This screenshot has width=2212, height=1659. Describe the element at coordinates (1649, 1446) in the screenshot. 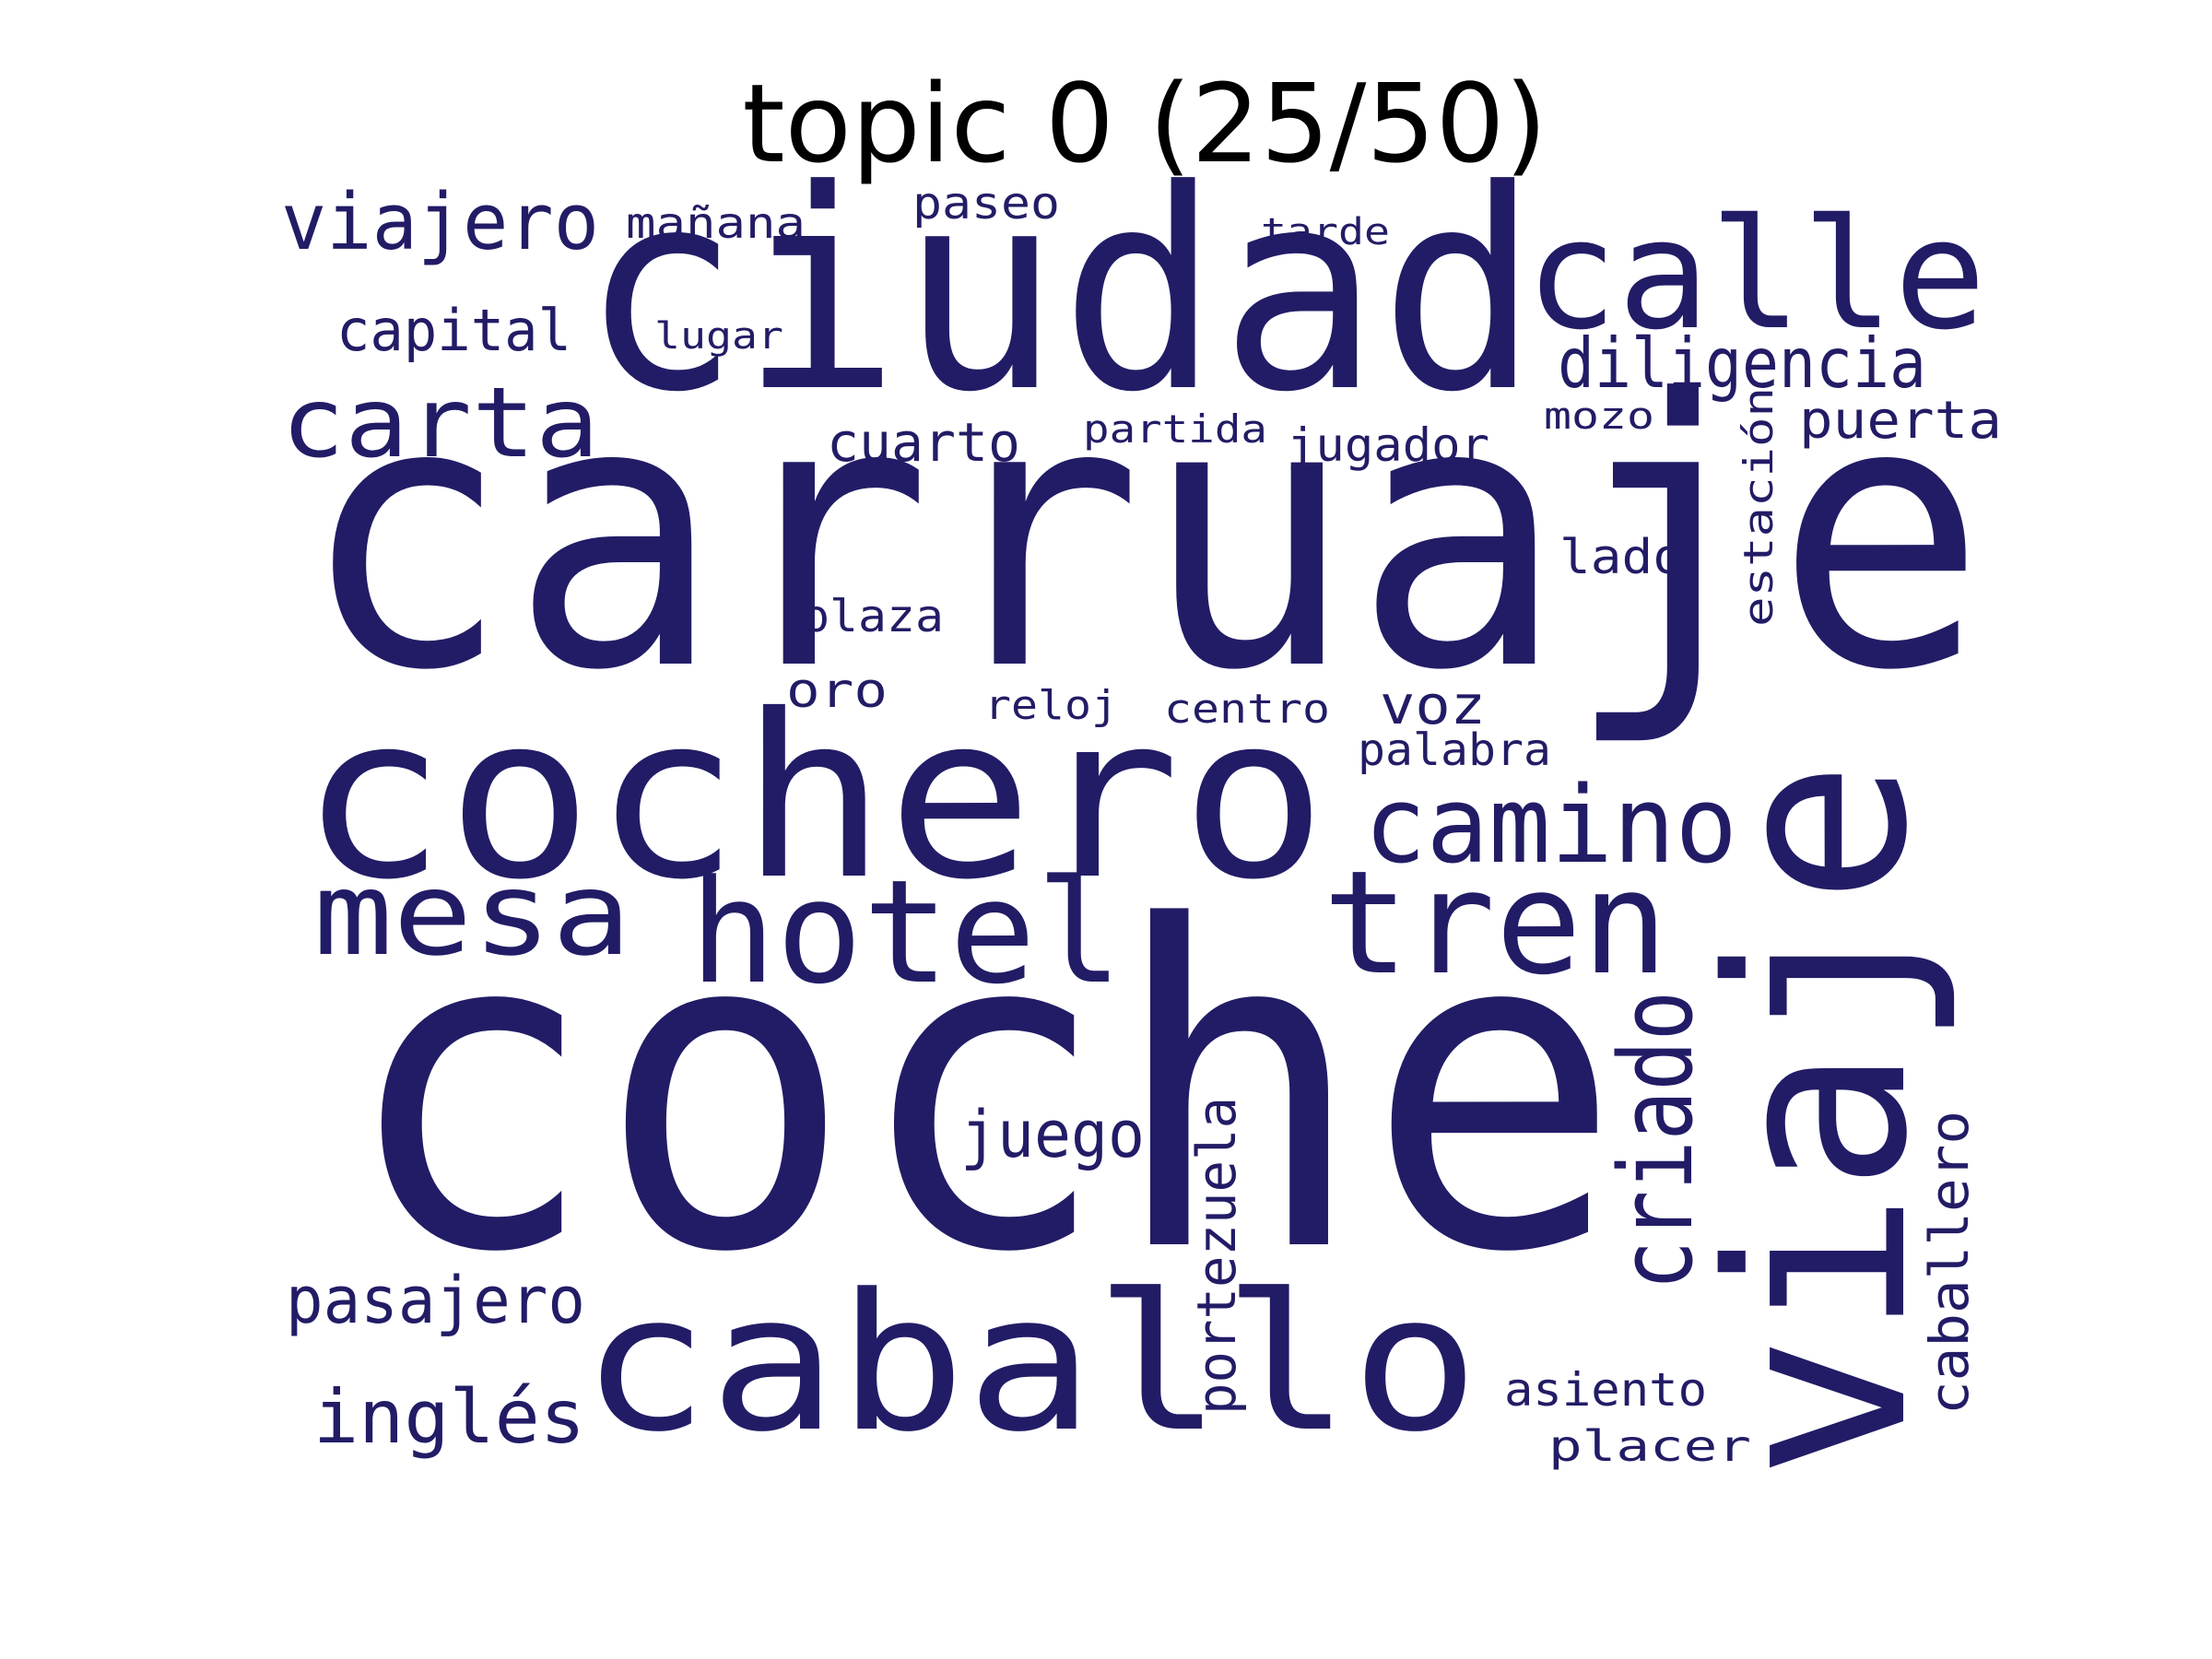

I see `word-placer: placer` at that location.